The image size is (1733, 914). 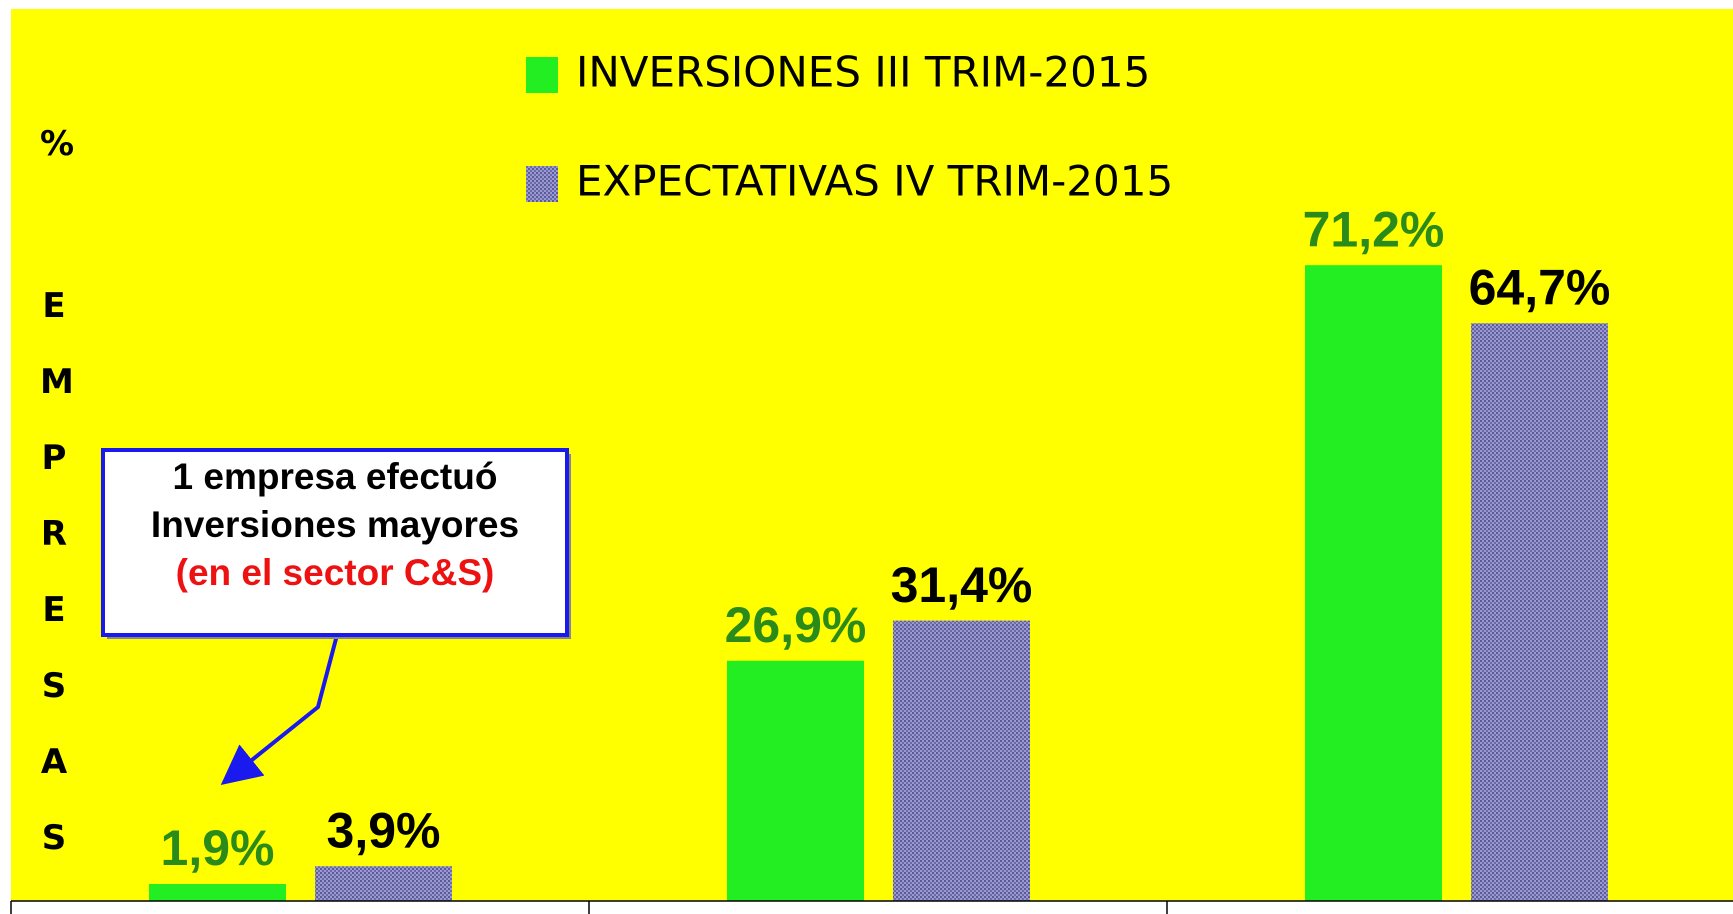 I want to click on value-label: 1,9%, so click(x=218, y=848).